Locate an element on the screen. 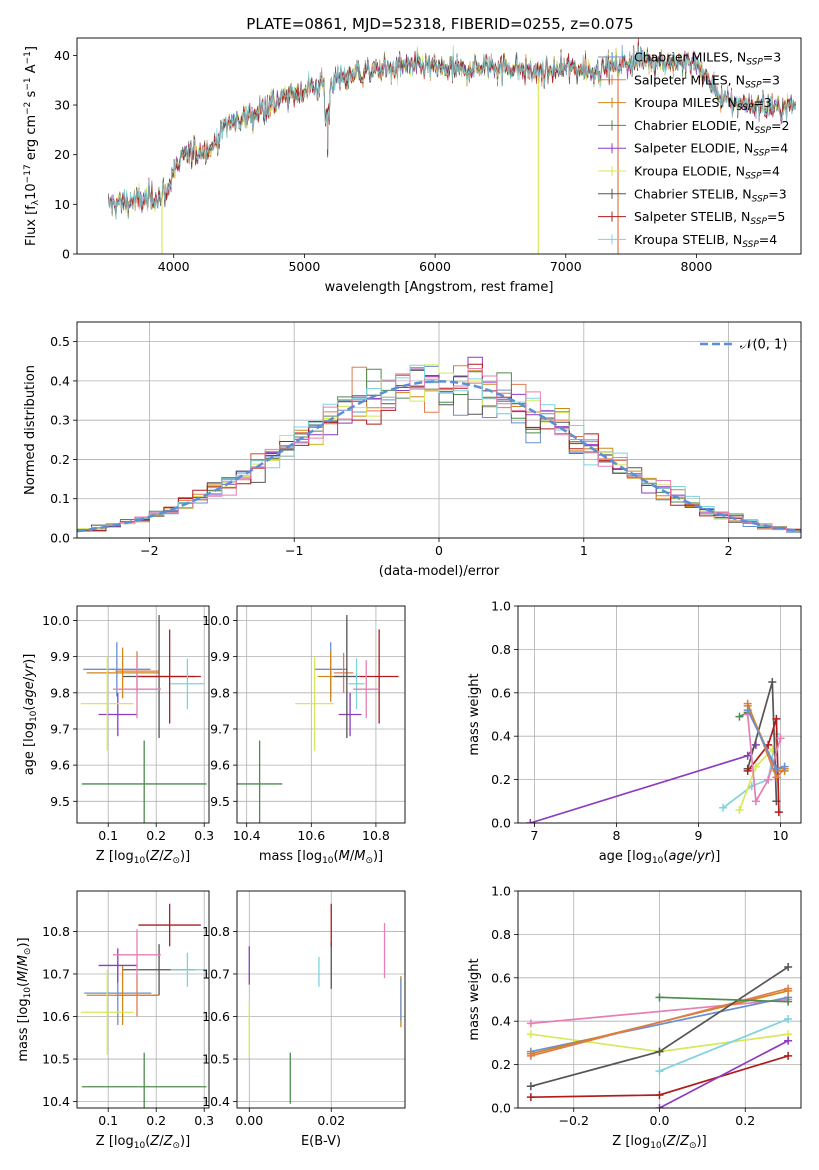  x-tick-label: 6000 is located at coordinates (435, 266).